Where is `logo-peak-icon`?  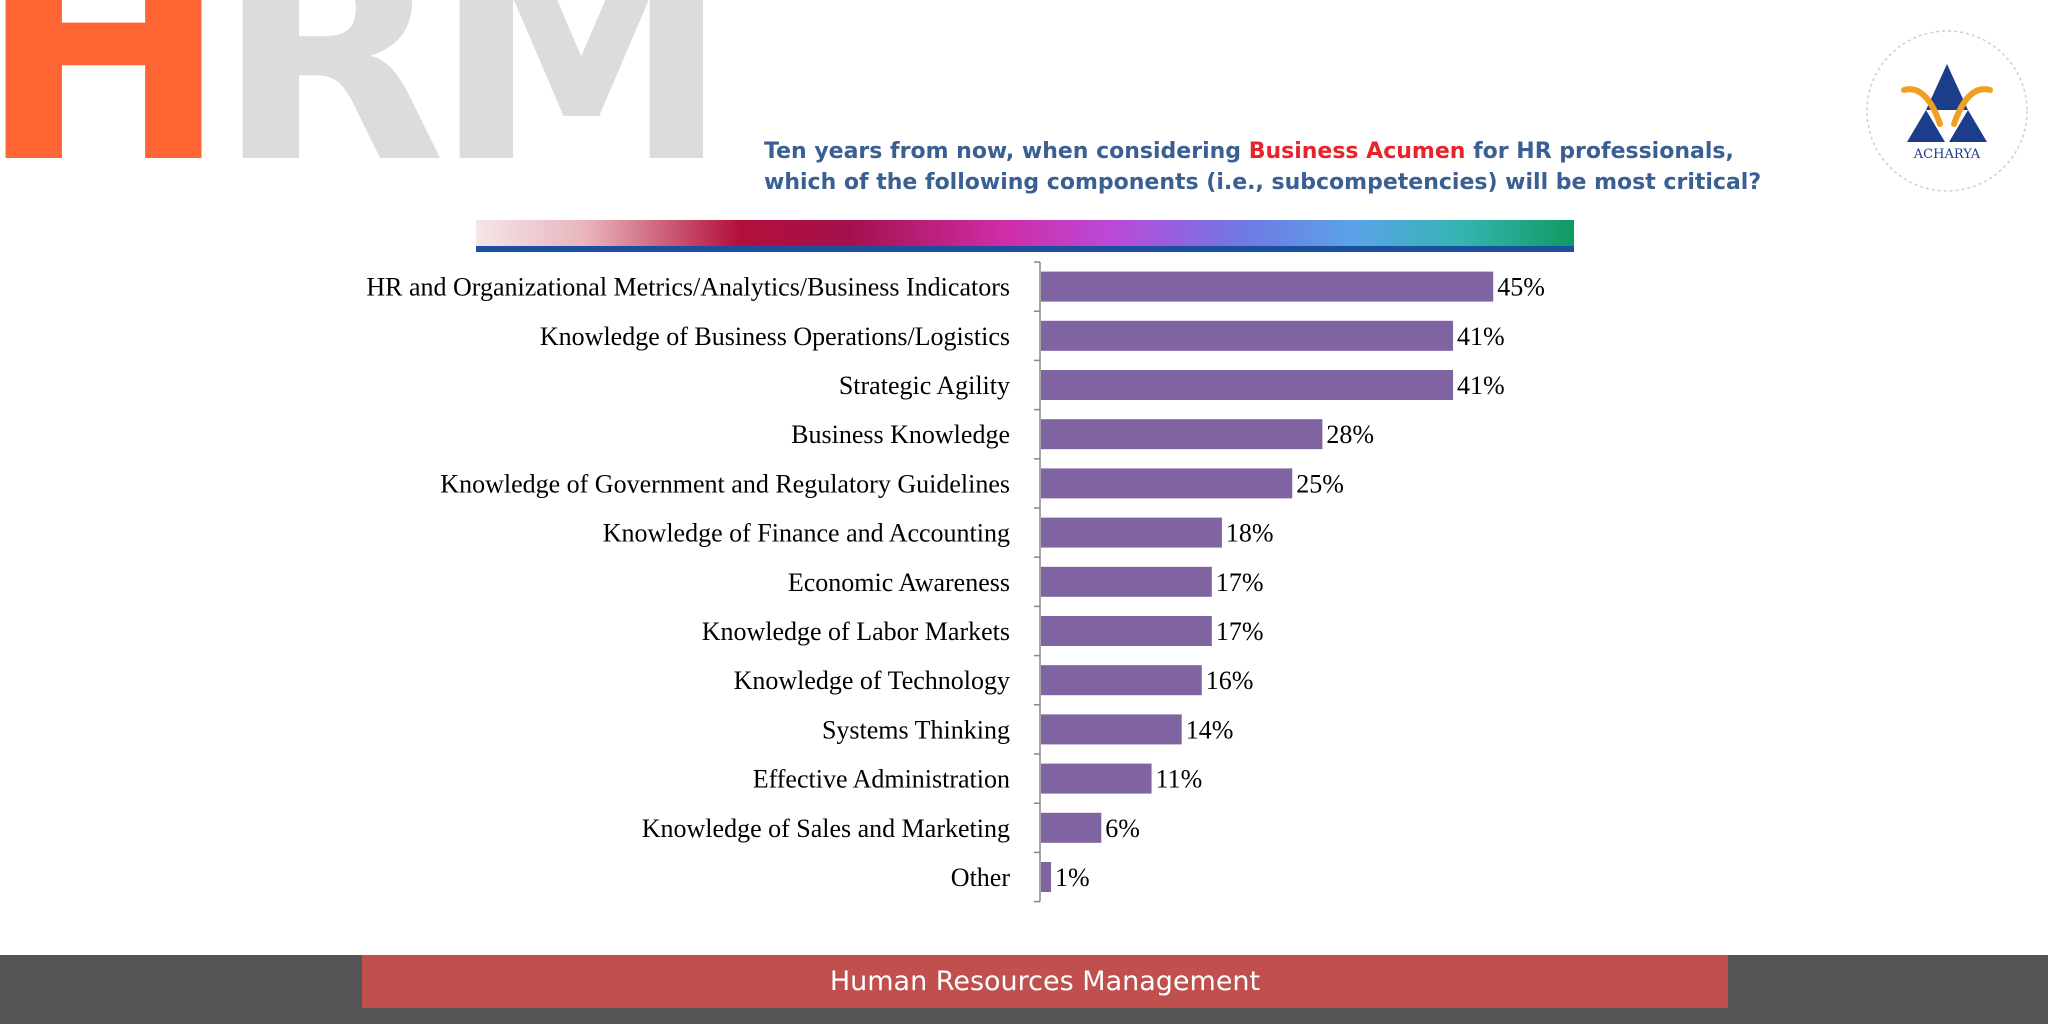 logo-peak-icon is located at coordinates (1947, 87).